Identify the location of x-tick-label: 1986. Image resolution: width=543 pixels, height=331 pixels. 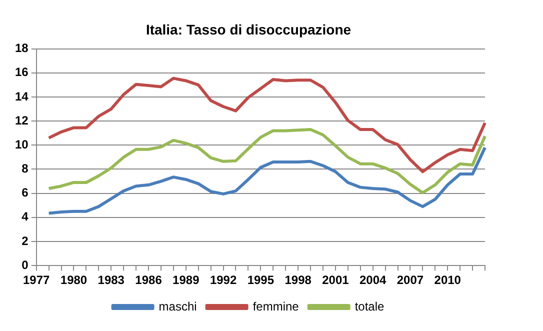
(148, 280).